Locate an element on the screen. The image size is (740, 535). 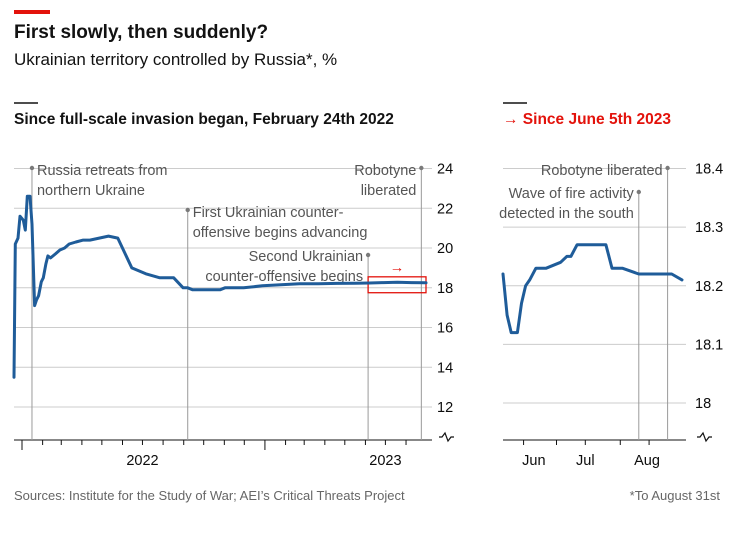
annotation-label-line: detected in the south is located at coordinates (566, 214).